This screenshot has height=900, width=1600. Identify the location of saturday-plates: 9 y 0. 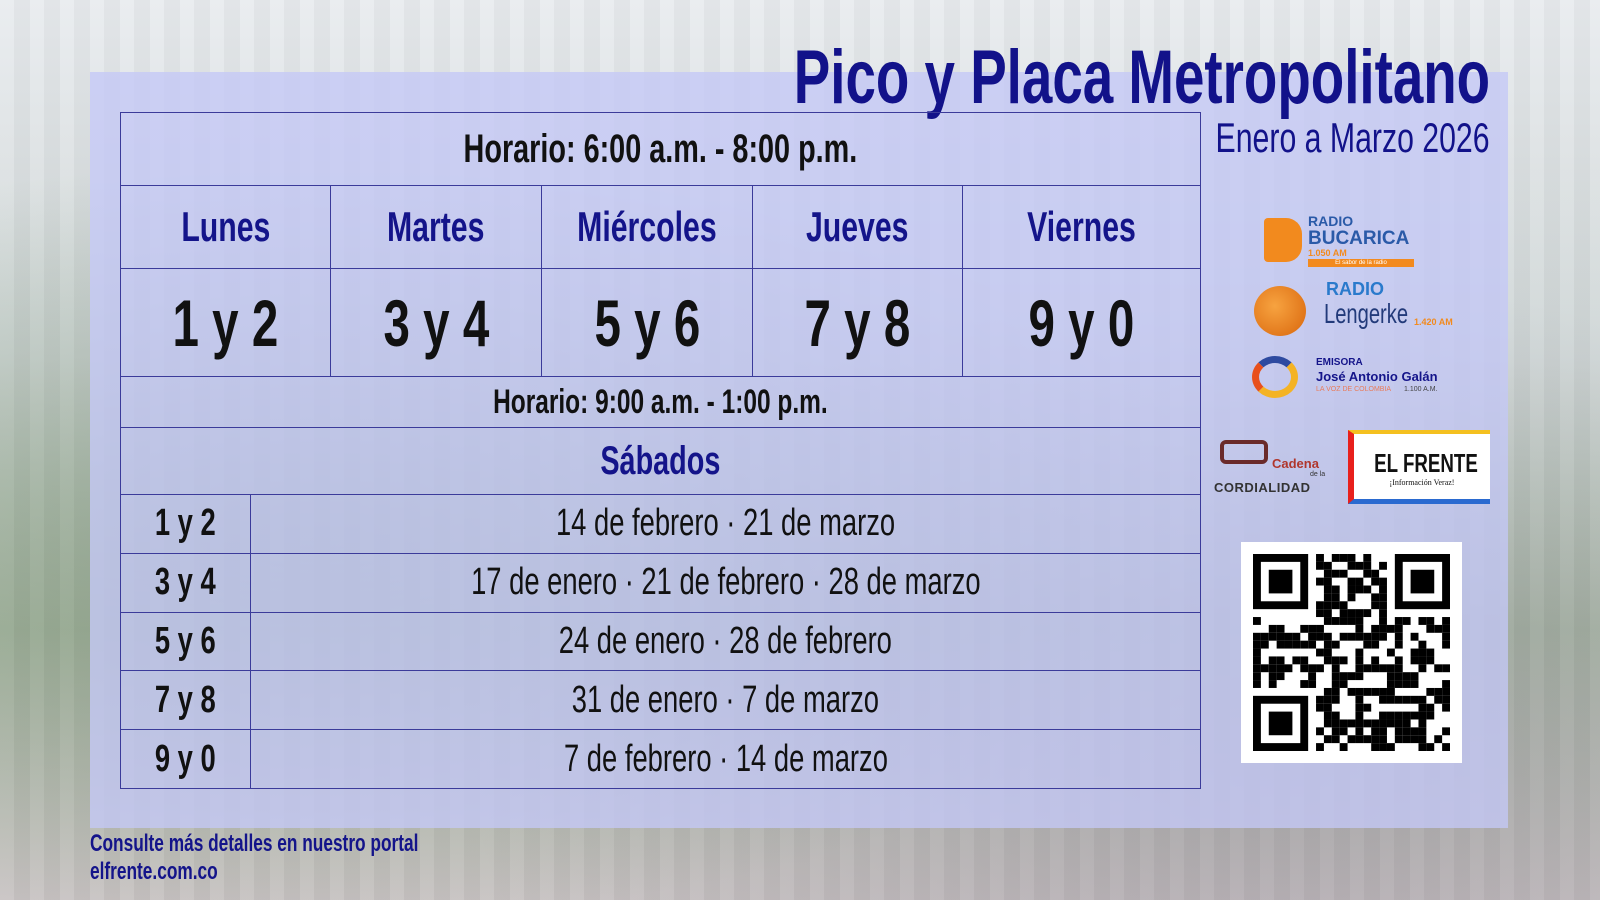
(185, 759).